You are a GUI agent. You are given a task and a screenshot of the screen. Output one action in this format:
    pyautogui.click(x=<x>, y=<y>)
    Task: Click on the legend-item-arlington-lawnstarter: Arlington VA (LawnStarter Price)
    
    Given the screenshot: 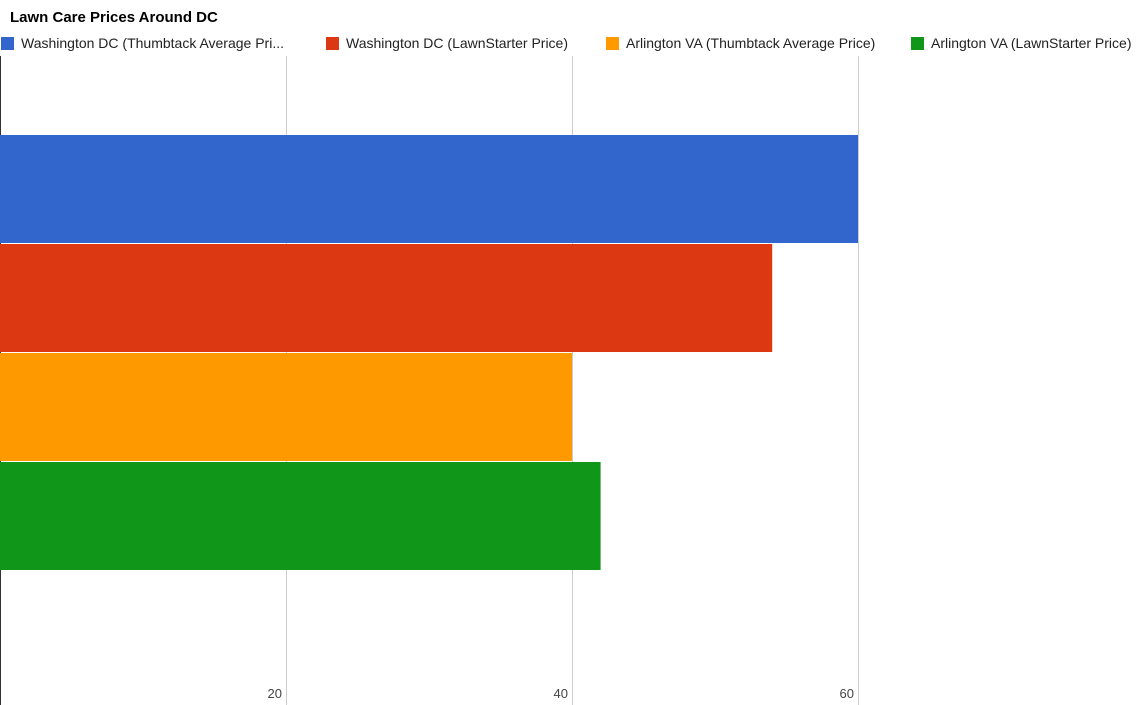 What is the action you would take?
    pyautogui.click(x=1021, y=43)
    